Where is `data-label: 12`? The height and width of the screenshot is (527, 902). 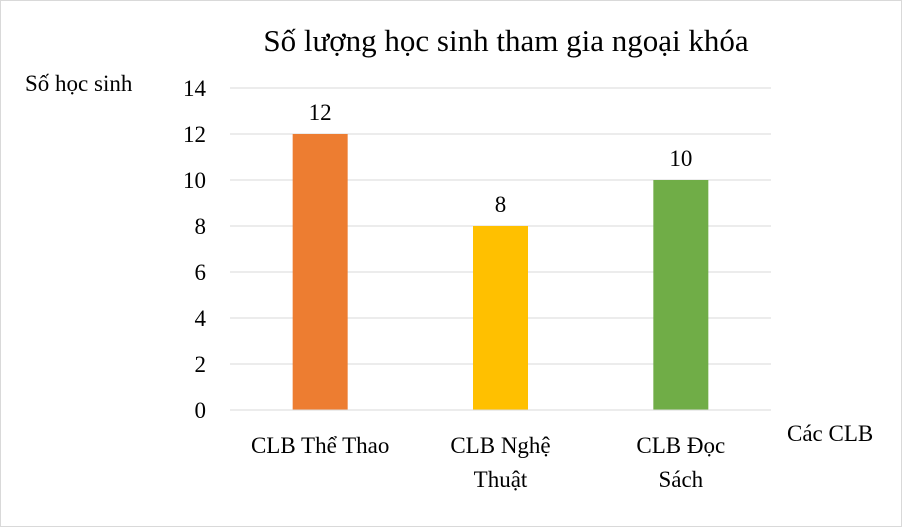 data-label: 12 is located at coordinates (320, 112).